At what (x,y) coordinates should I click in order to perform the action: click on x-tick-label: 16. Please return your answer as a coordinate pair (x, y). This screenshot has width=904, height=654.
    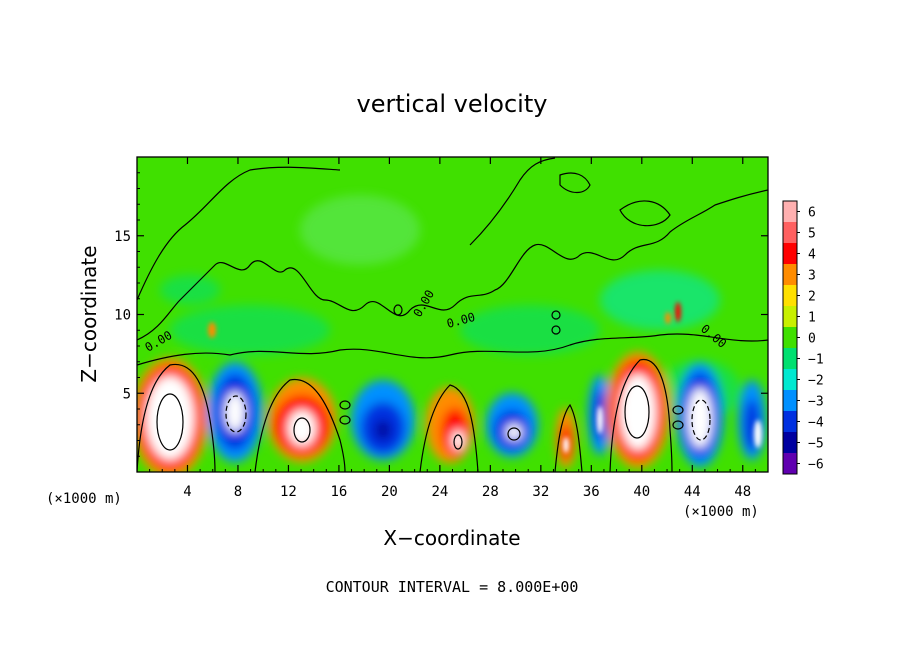
    Looking at the image, I should click on (338, 492).